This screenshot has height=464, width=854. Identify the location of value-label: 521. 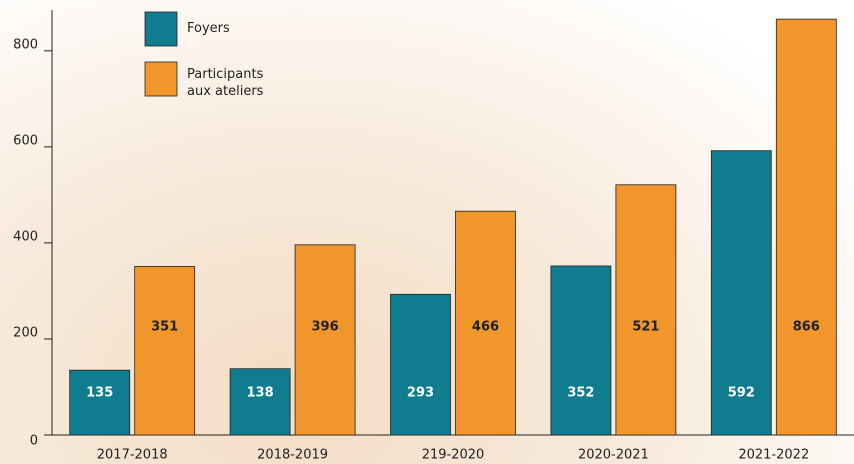
(645, 327).